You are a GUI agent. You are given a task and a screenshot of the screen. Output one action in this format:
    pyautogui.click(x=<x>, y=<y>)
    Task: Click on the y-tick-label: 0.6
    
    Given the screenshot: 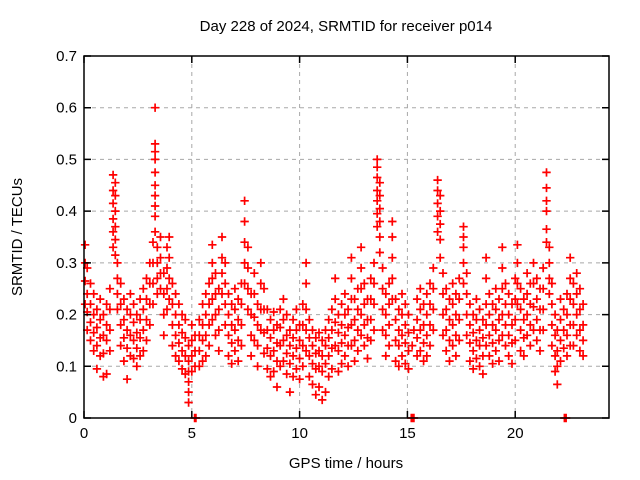 What is the action you would take?
    pyautogui.click(x=66, y=108)
    